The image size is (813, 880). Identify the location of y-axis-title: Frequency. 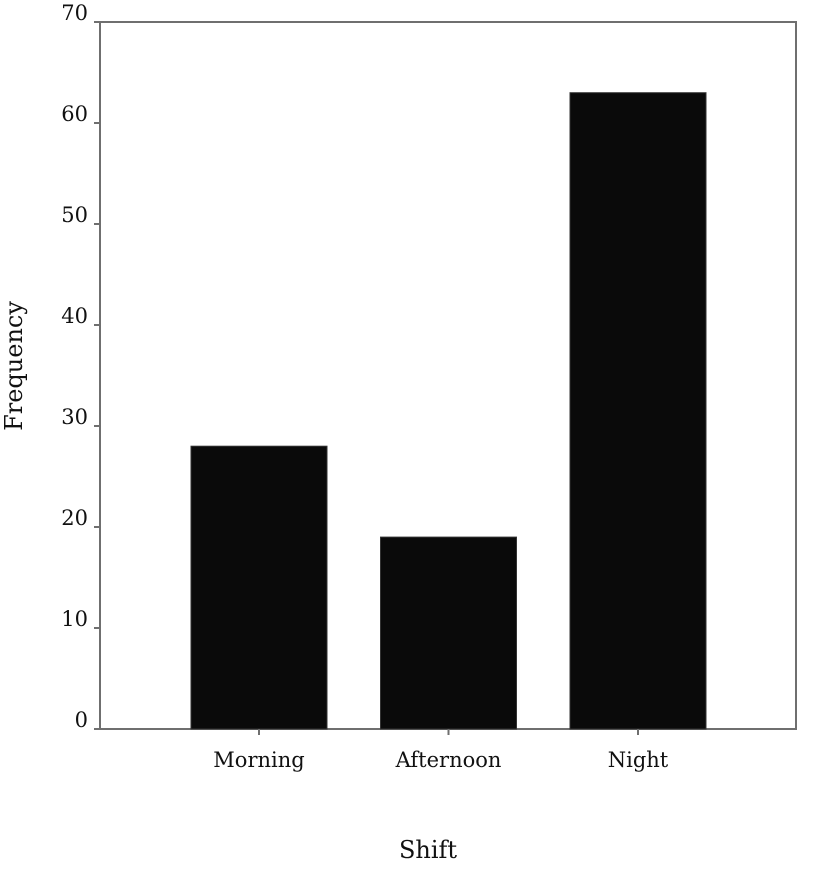
(14, 366).